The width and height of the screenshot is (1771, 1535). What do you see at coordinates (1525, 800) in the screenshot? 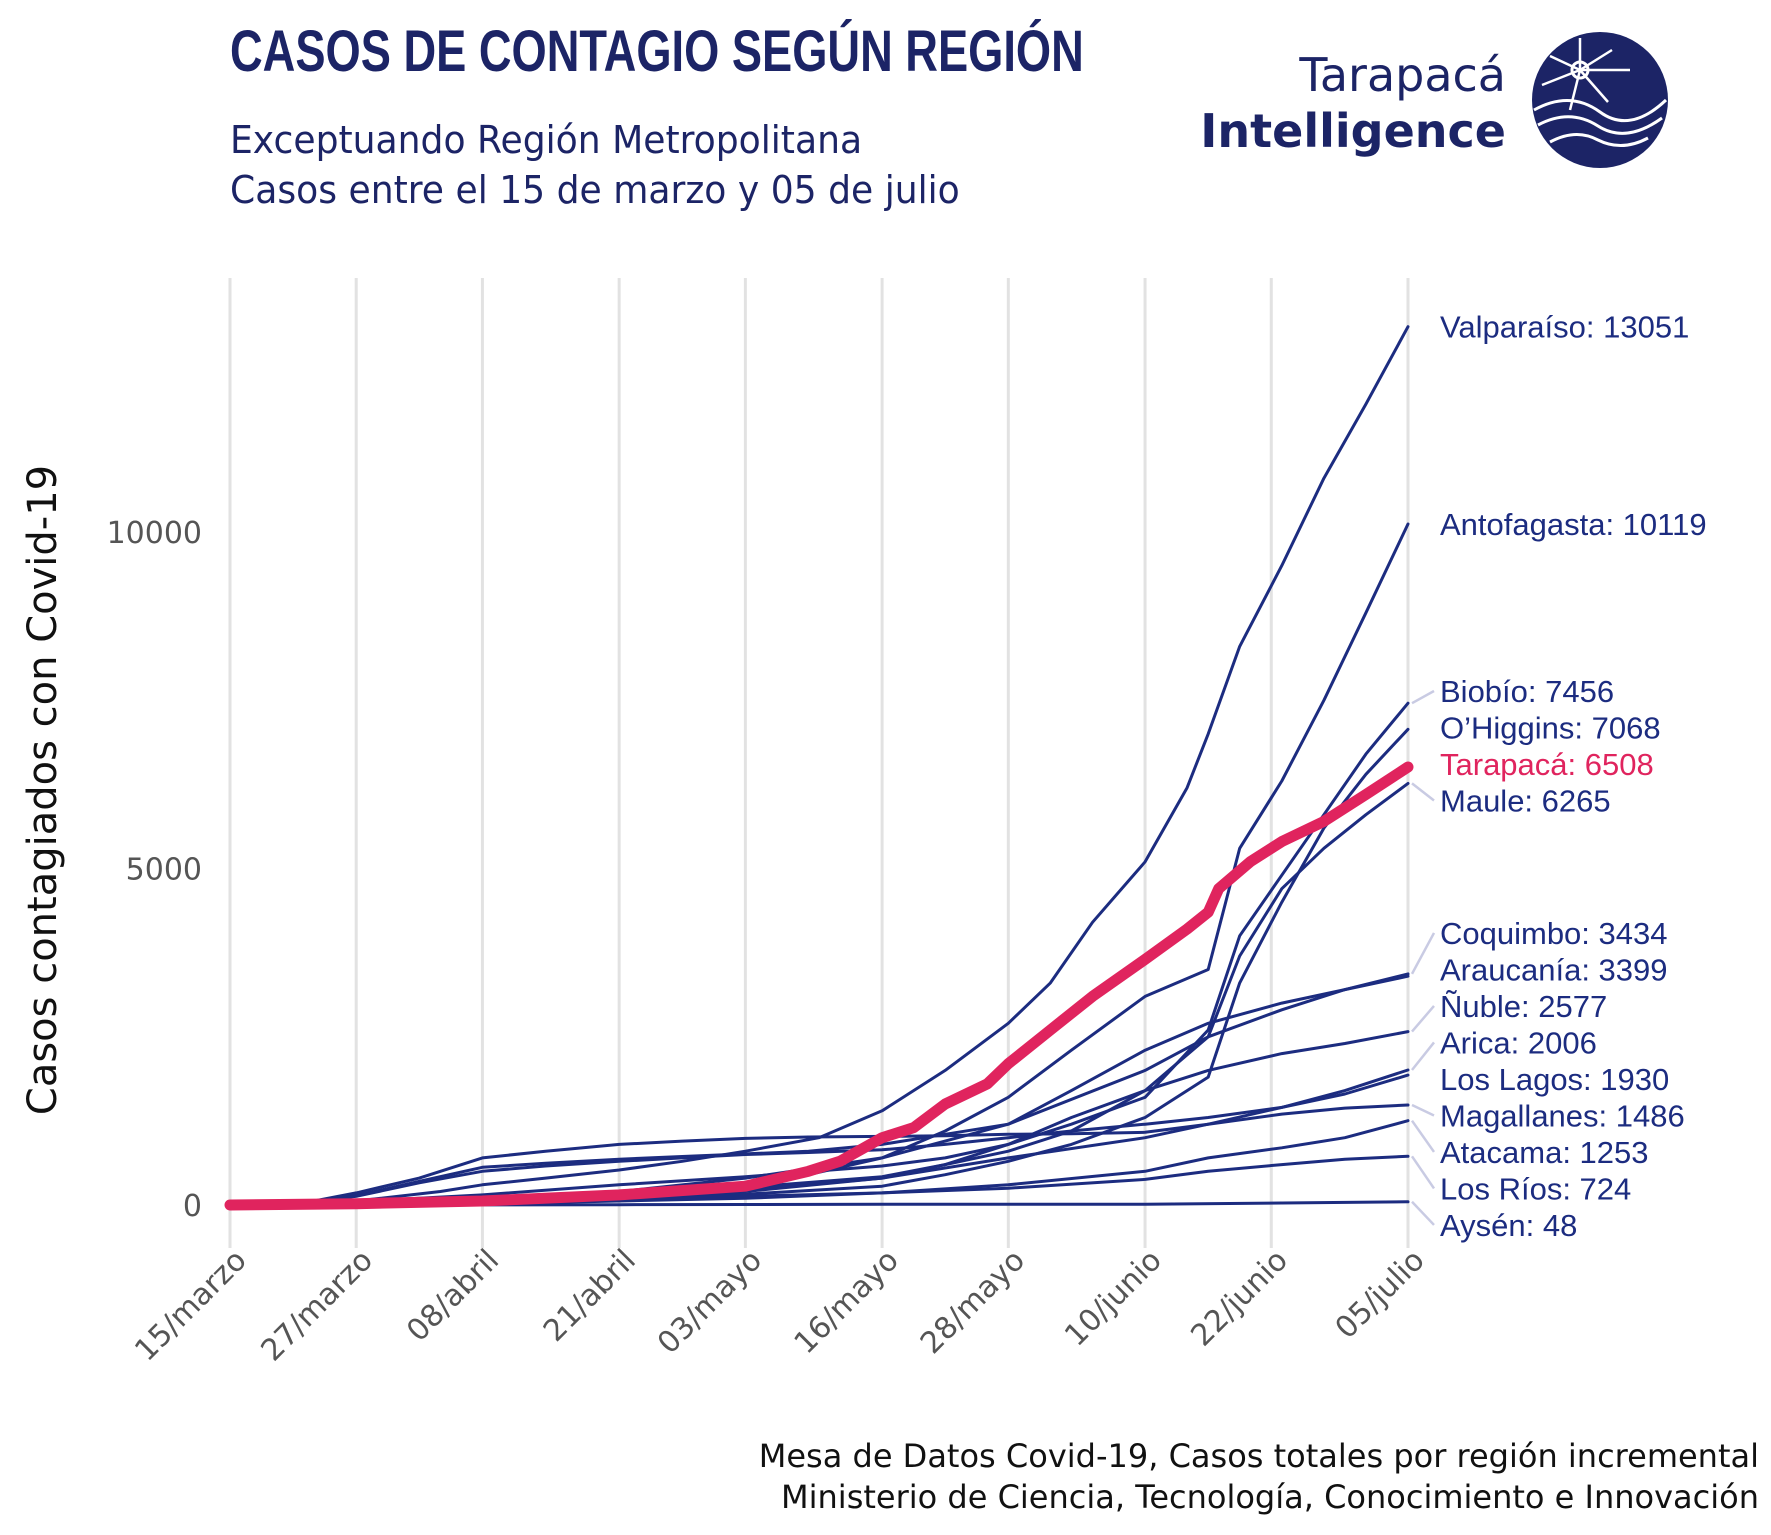
I see `end-label-maule: Maule: 6265` at bounding box center [1525, 800].